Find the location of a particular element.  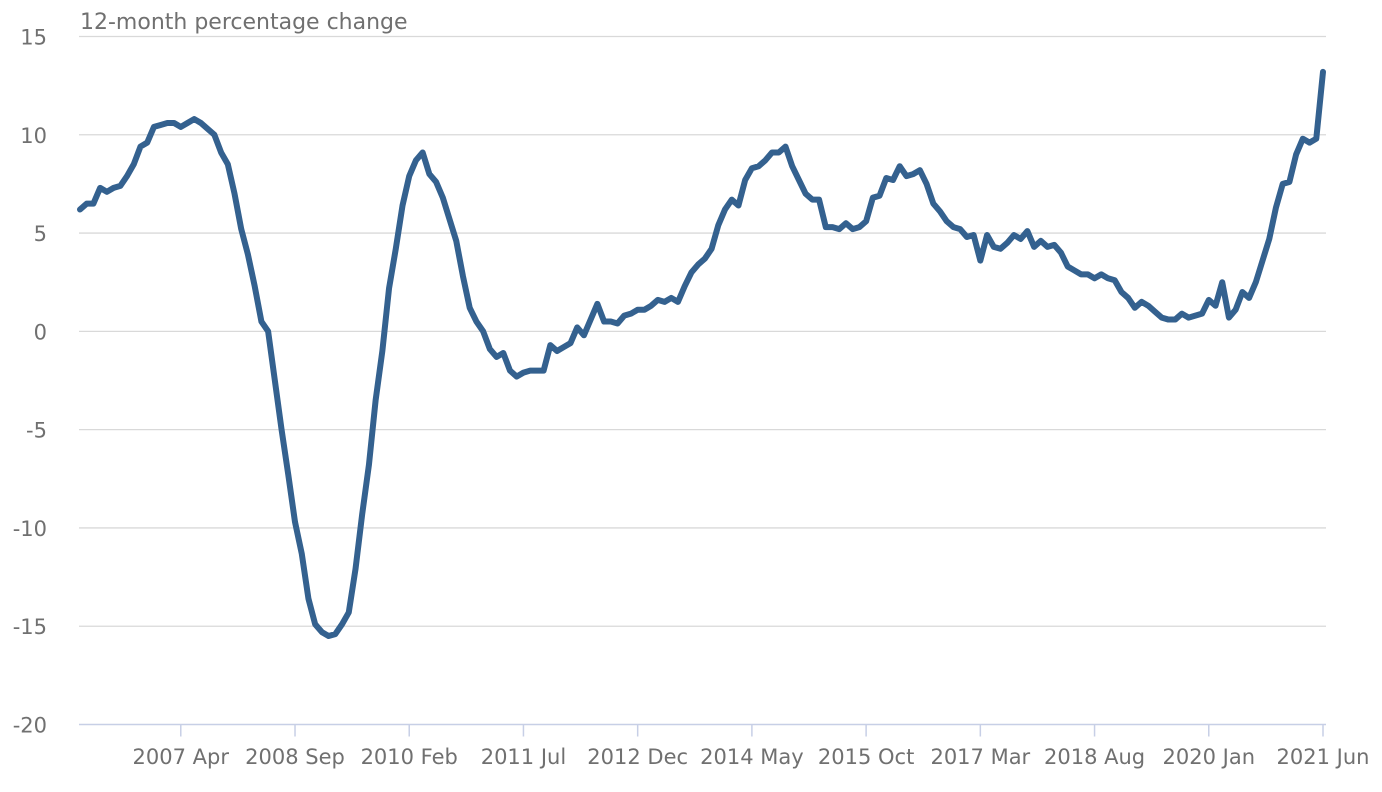

y-tick-label: 0 is located at coordinates (40, 332).